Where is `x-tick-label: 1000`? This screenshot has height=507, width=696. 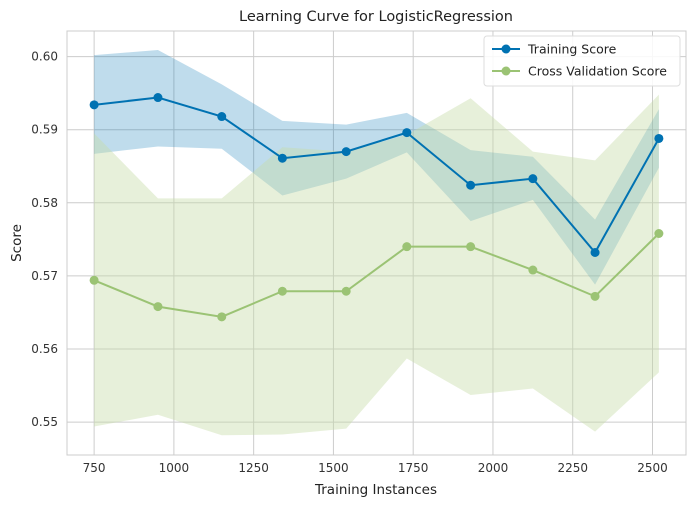
x-tick-label: 1000 is located at coordinates (174, 468).